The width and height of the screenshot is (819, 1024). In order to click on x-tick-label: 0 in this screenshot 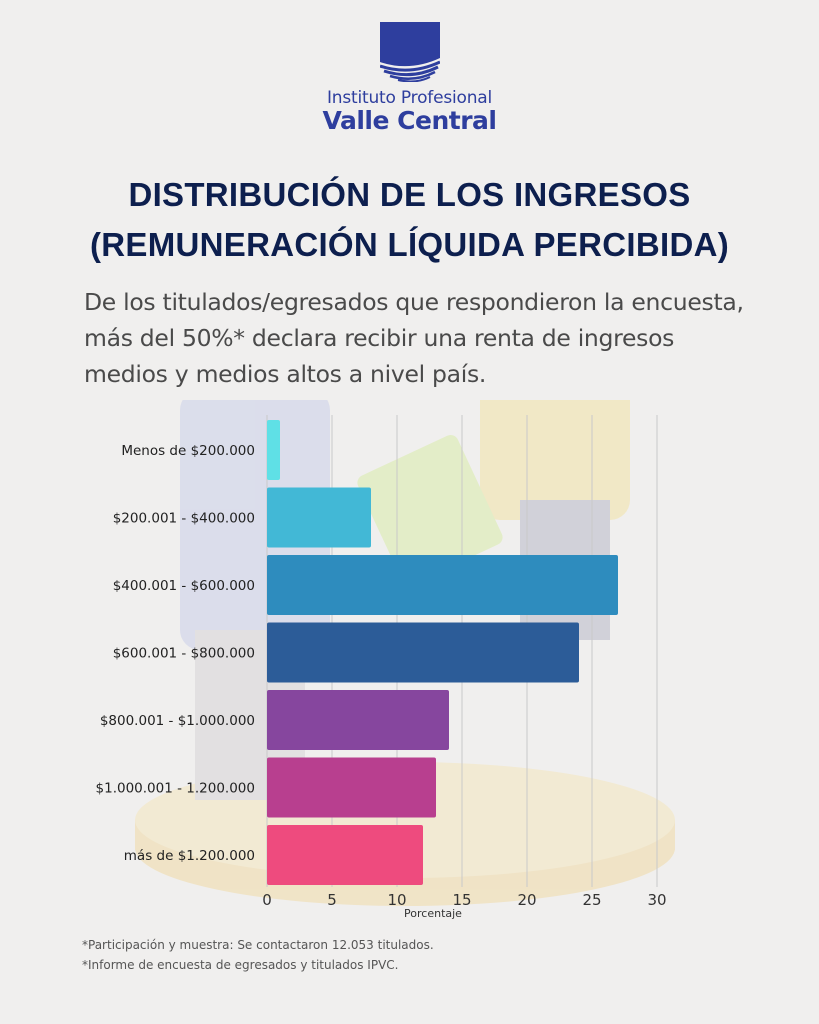, I will do `click(267, 900)`.